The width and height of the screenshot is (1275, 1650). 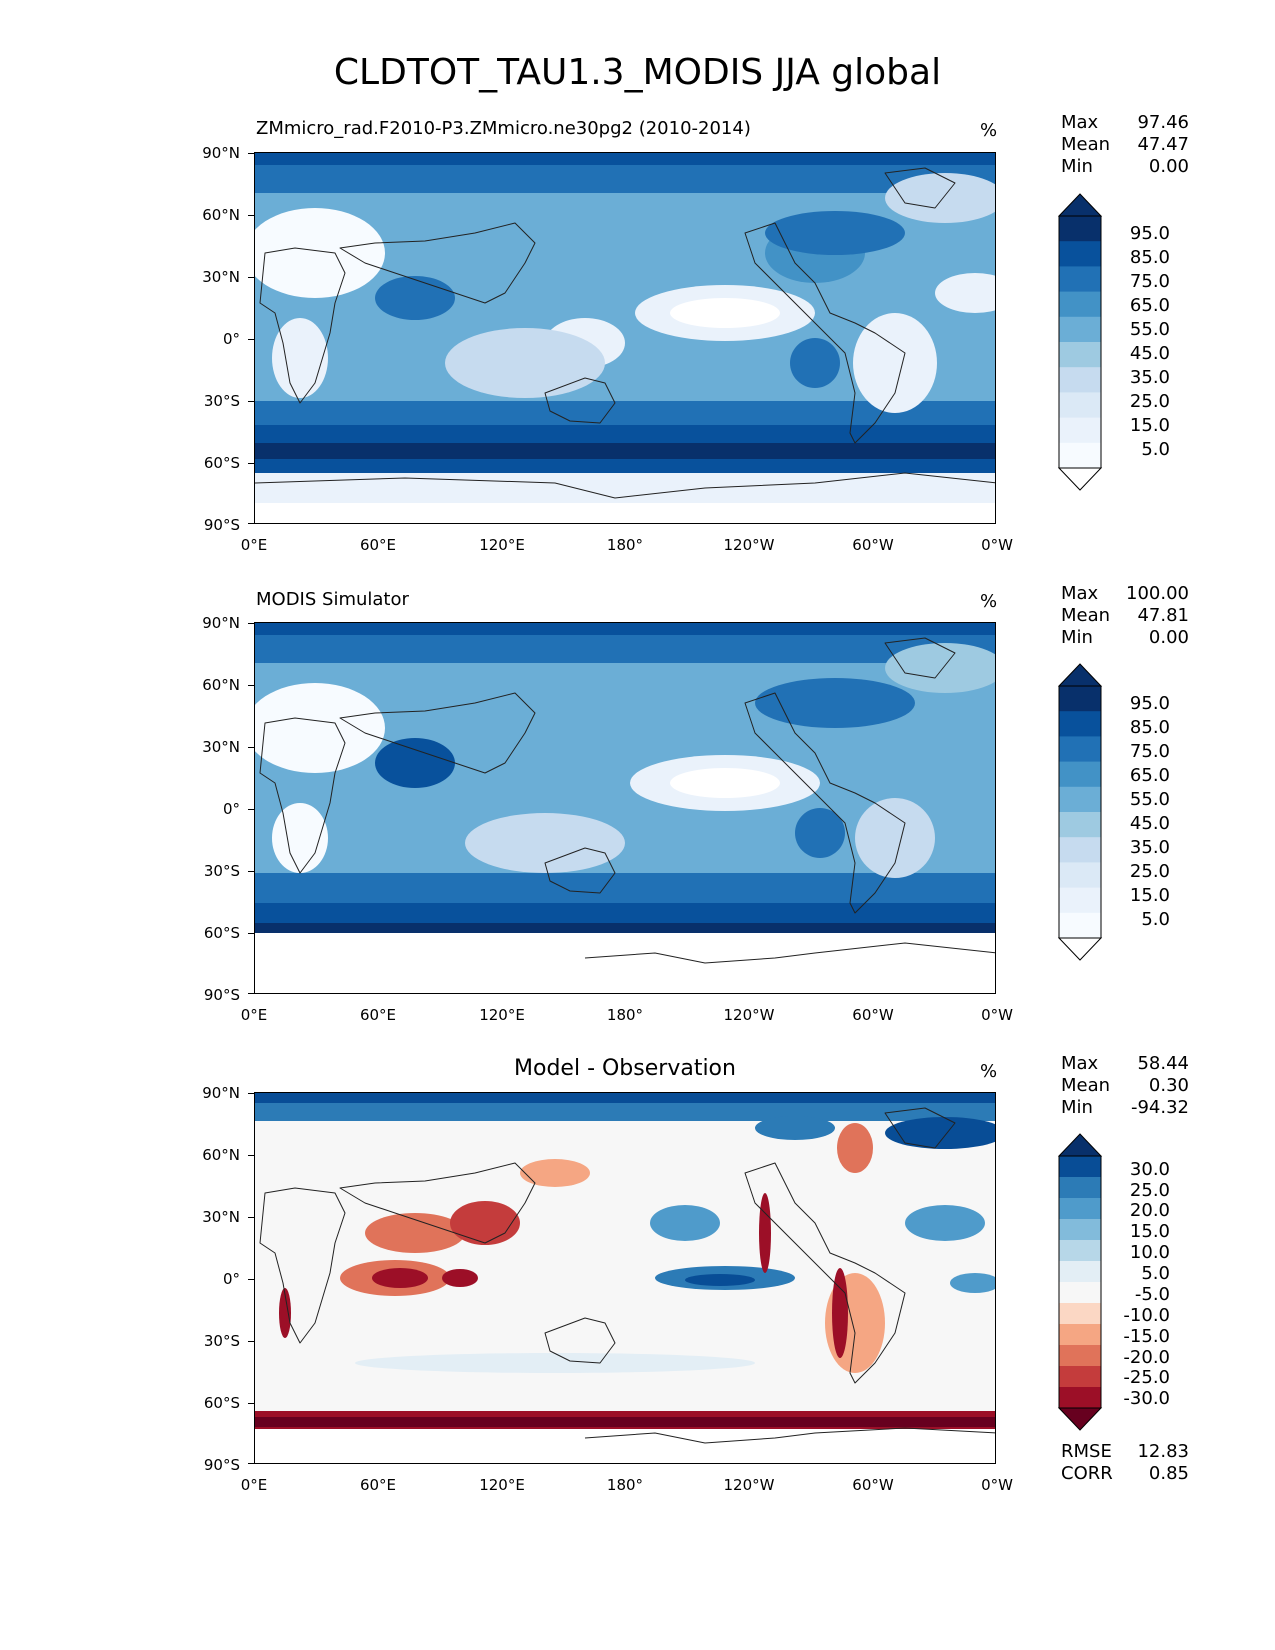 I want to click on lat-tick-label: 0°, so click(x=231, y=339).